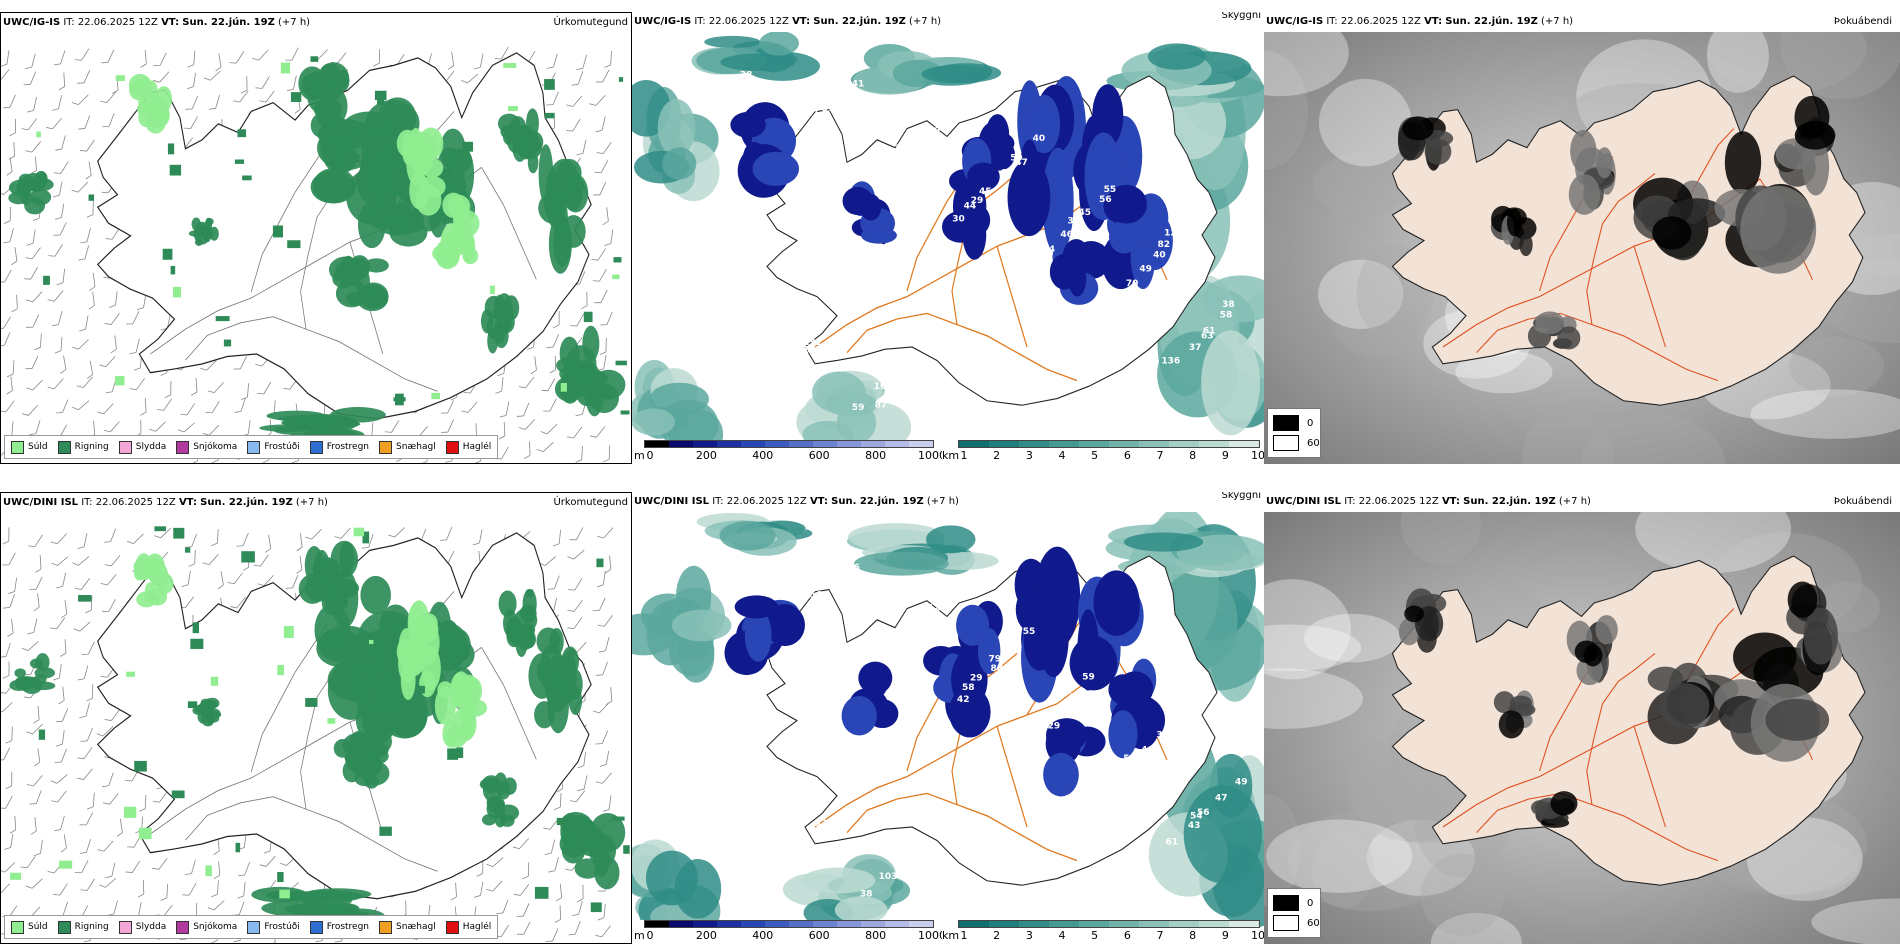 Image resolution: width=1900 pixels, height=950 pixels. I want to click on fog-legend-row: 0, so click(1293, 903).